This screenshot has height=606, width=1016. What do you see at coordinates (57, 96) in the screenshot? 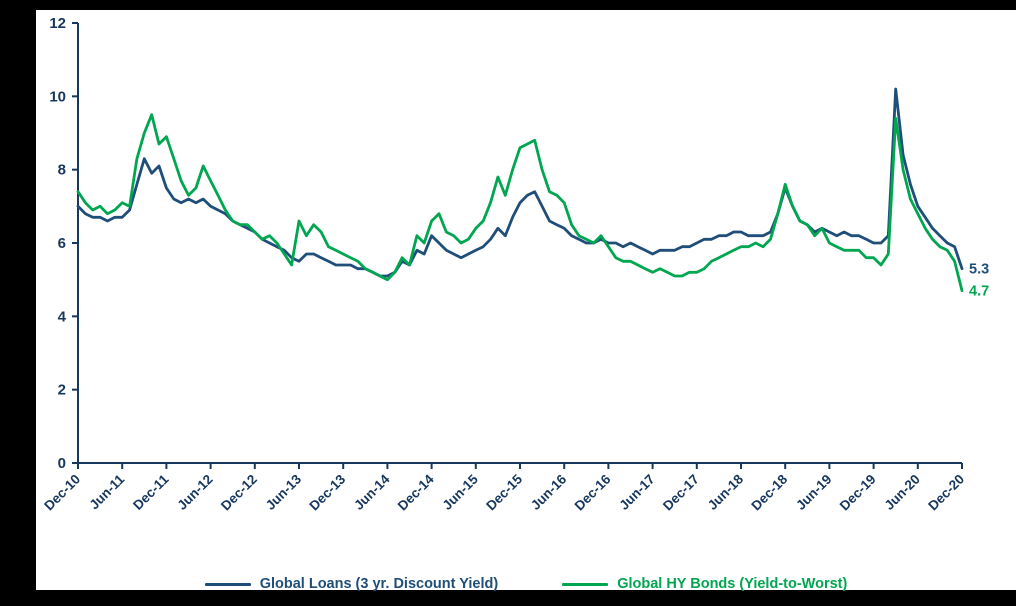
I see `y-axis-tick-label: 10` at bounding box center [57, 96].